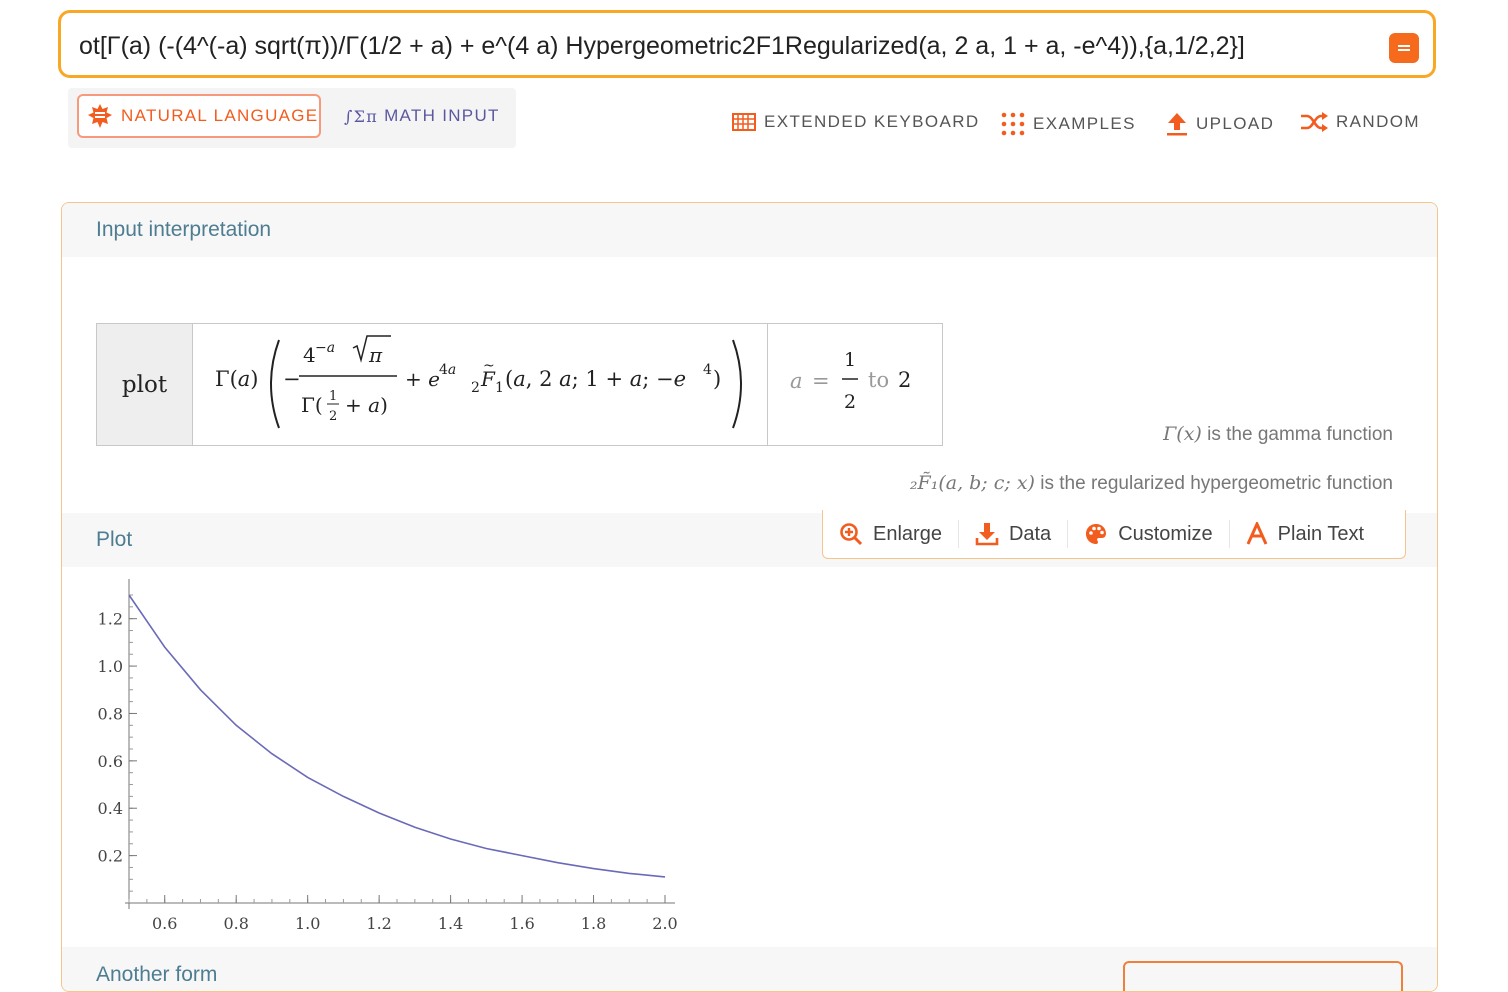 This screenshot has height=992, width=1508. What do you see at coordinates (1235, 123) in the screenshot?
I see `upload-label: UPLOAD` at bounding box center [1235, 123].